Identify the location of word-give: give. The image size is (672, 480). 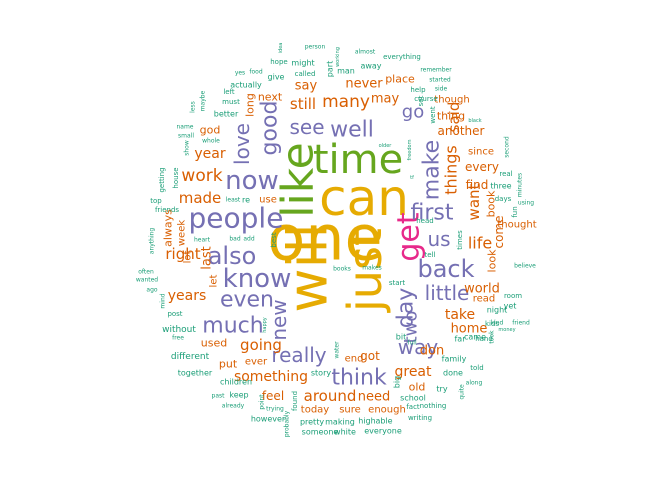
(276, 77).